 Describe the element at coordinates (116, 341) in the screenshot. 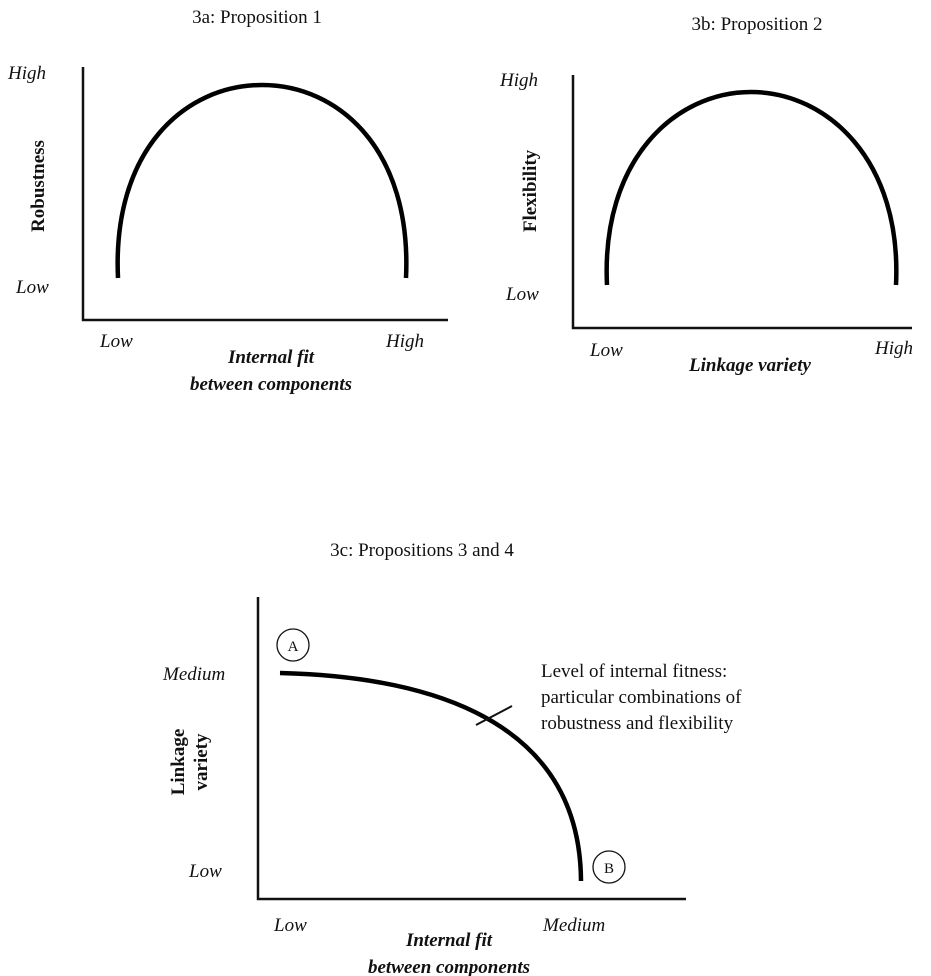

I see `panel-a-x-low: Low` at that location.